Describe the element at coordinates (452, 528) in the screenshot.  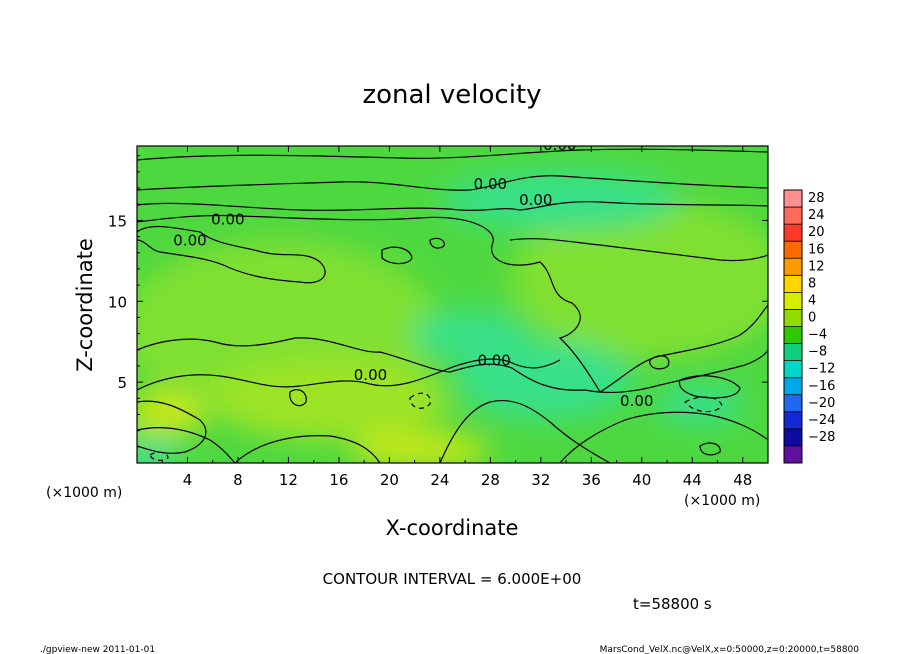
I see `x-axis-title: X-coordinate` at that location.